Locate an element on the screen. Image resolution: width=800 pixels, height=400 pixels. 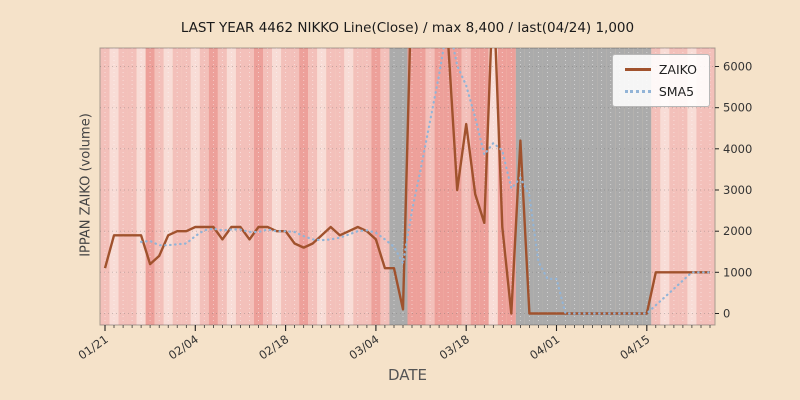
zaiko-line-sample is located at coordinates (637, 69).